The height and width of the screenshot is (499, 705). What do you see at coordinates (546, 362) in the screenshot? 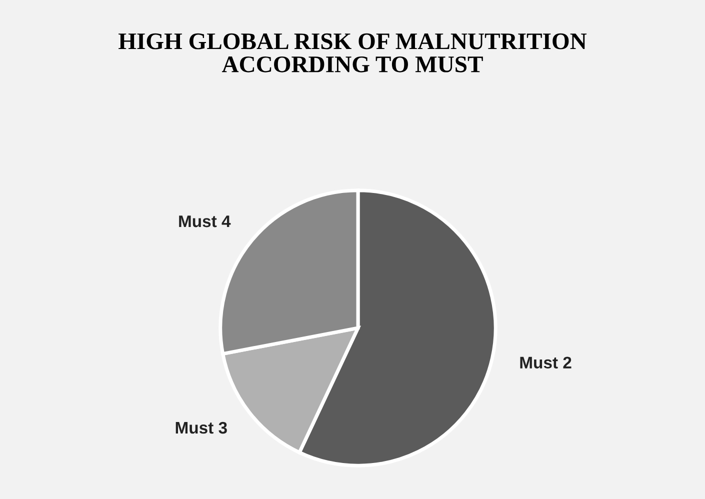
I see `slice-label: Must 2` at bounding box center [546, 362].